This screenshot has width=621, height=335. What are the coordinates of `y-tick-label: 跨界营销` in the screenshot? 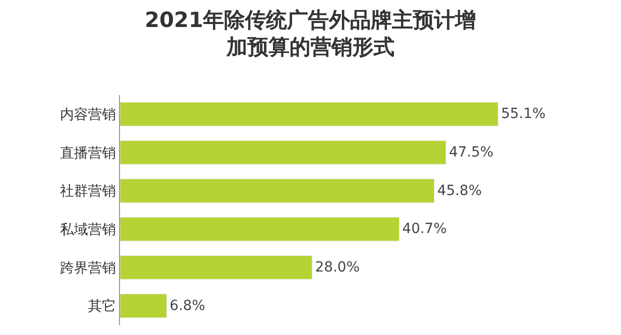 It's located at (88, 268).